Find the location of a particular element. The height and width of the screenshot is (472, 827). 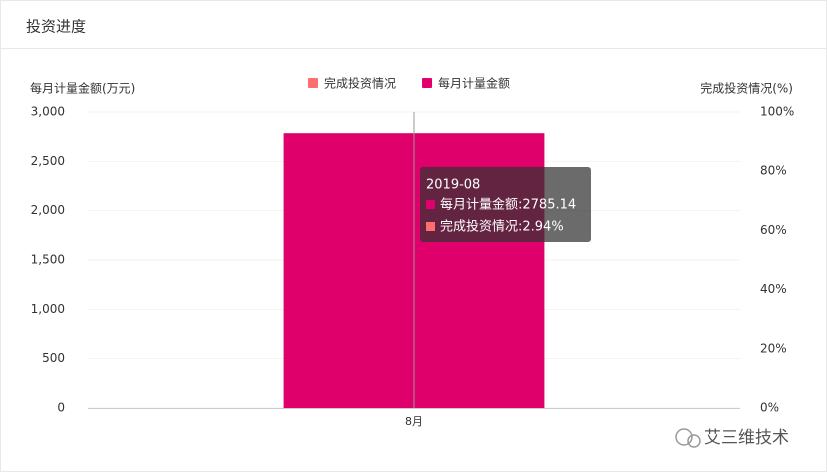

tooltip-line: 每月计量金额:2785.14 is located at coordinates (508, 205).